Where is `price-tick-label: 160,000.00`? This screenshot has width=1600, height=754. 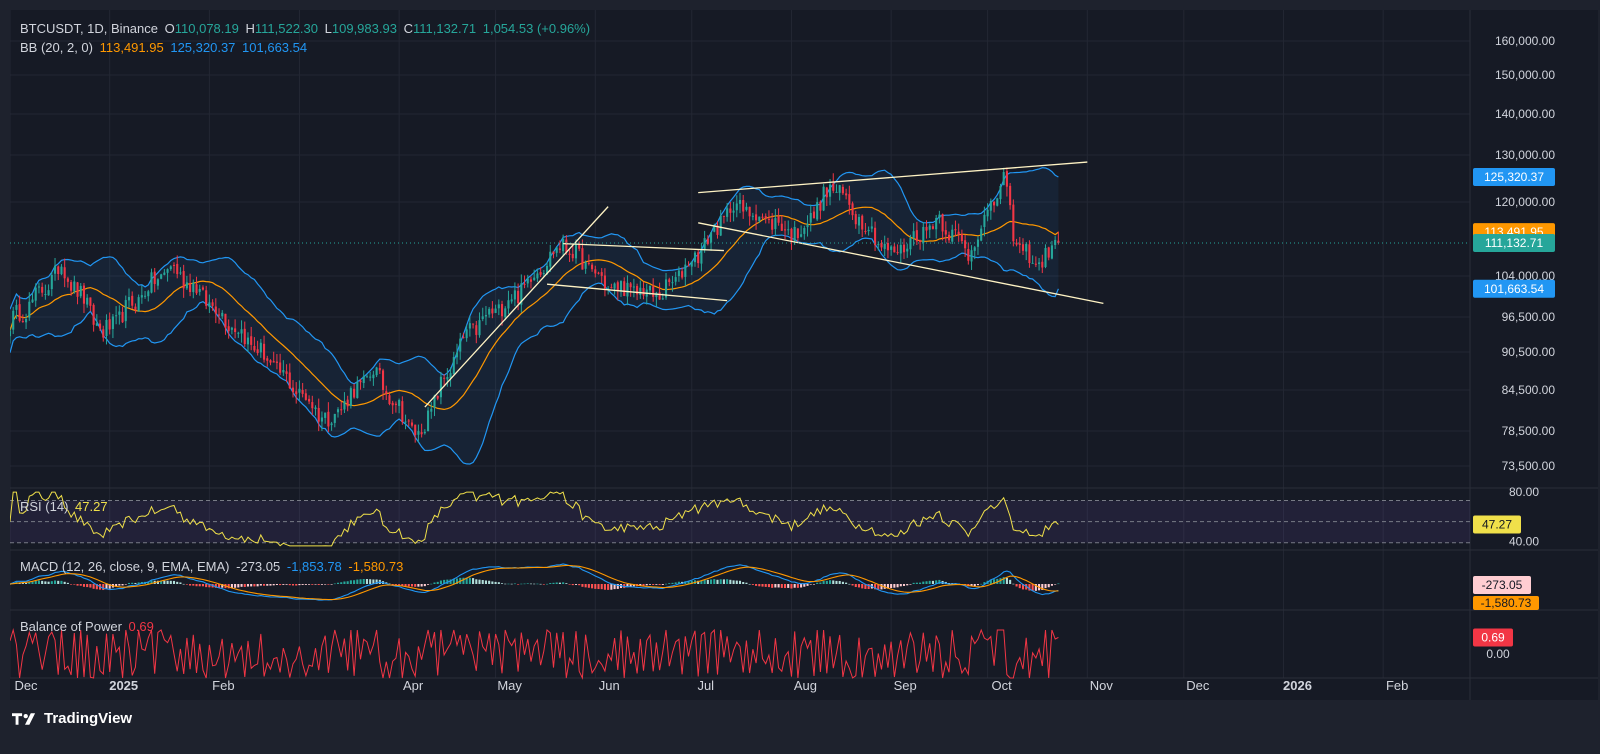 price-tick-label: 160,000.00 is located at coordinates (1525, 41).